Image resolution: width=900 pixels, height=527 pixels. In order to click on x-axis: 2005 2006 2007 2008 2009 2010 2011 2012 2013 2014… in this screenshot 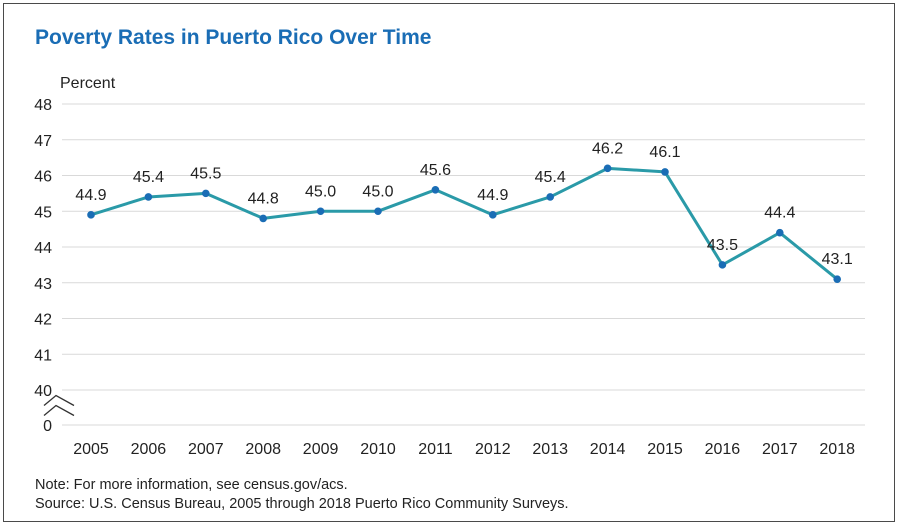, I will do `click(464, 449)`.